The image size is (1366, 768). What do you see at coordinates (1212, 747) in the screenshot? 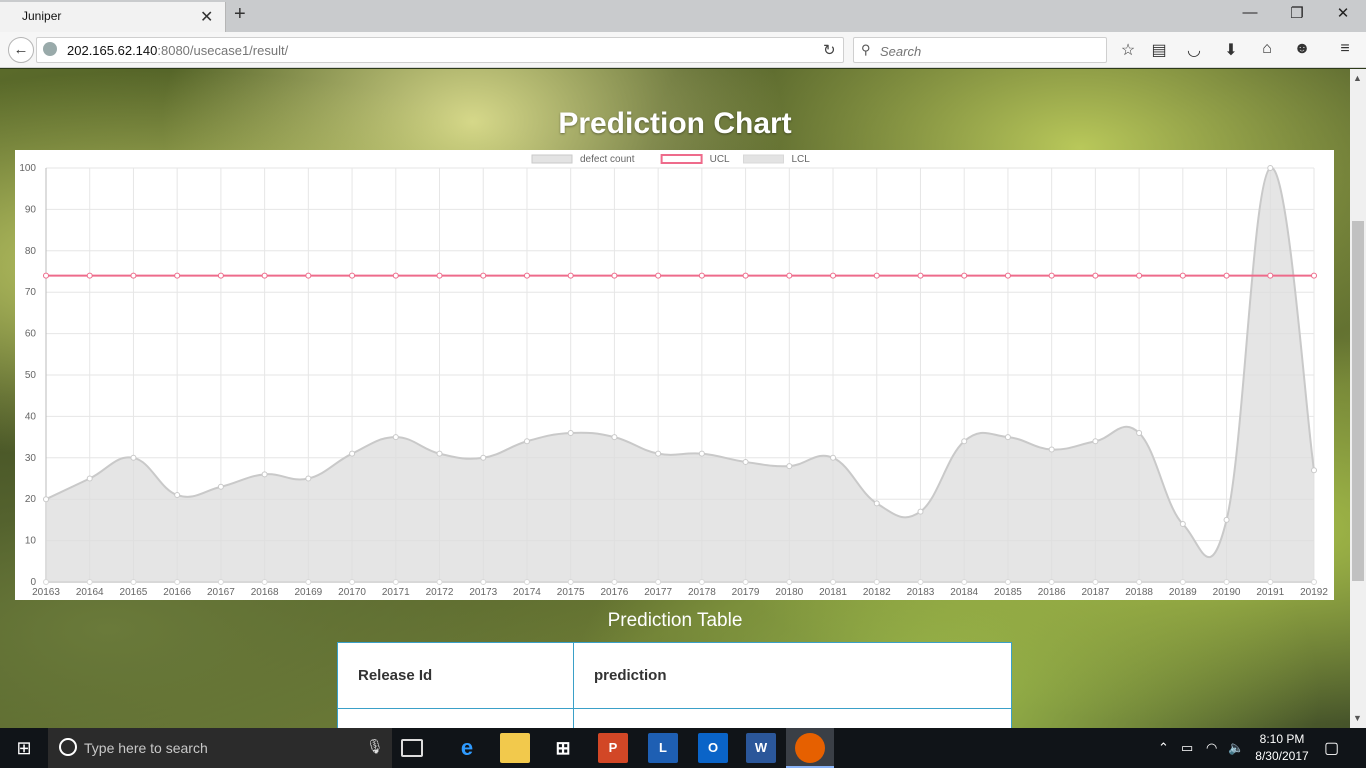
I see `wifi-icon: ◠` at bounding box center [1212, 747].